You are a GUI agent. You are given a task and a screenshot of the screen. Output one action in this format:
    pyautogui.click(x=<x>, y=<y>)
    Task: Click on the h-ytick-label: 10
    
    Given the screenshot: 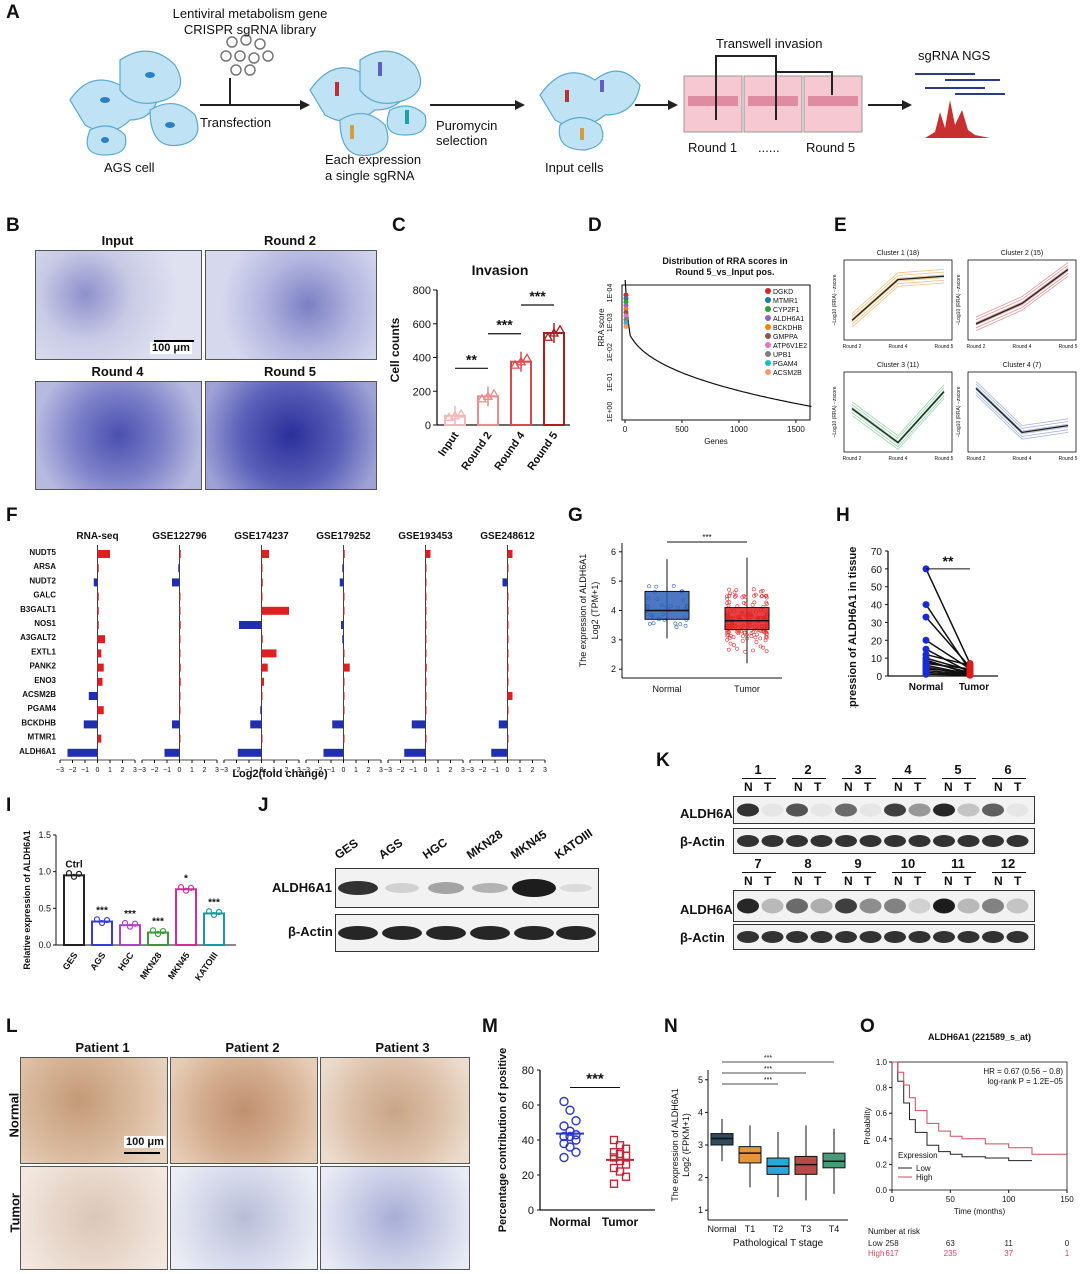 What is the action you would take?
    pyautogui.click(x=877, y=659)
    